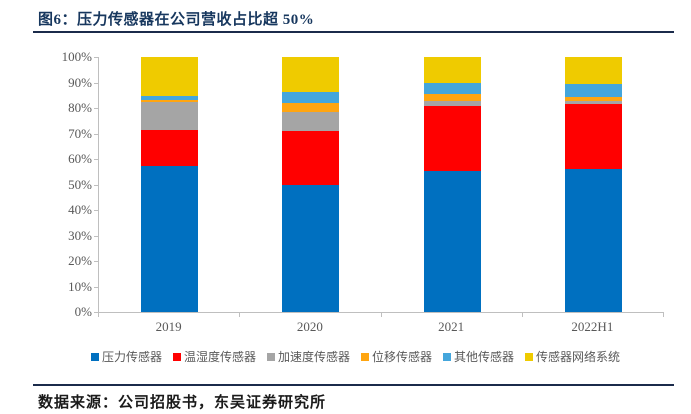  I want to click on legend-item-加速度传感器: 加速度传感器, so click(308, 356).